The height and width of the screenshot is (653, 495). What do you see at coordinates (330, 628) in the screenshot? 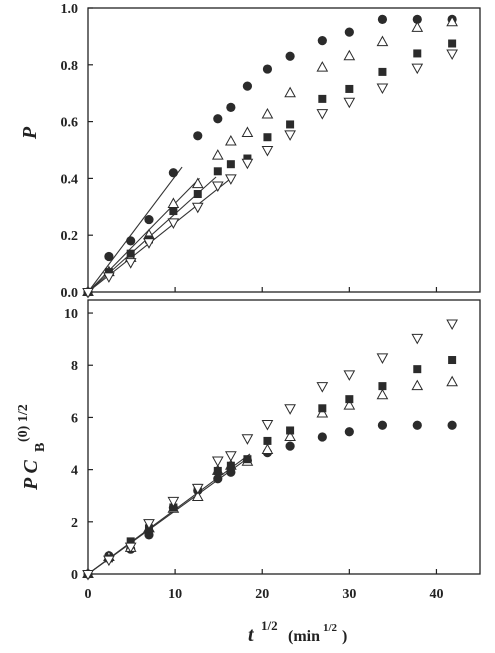
I see `x-axis-label-unit-sup: 1/2` at bounding box center [330, 628].